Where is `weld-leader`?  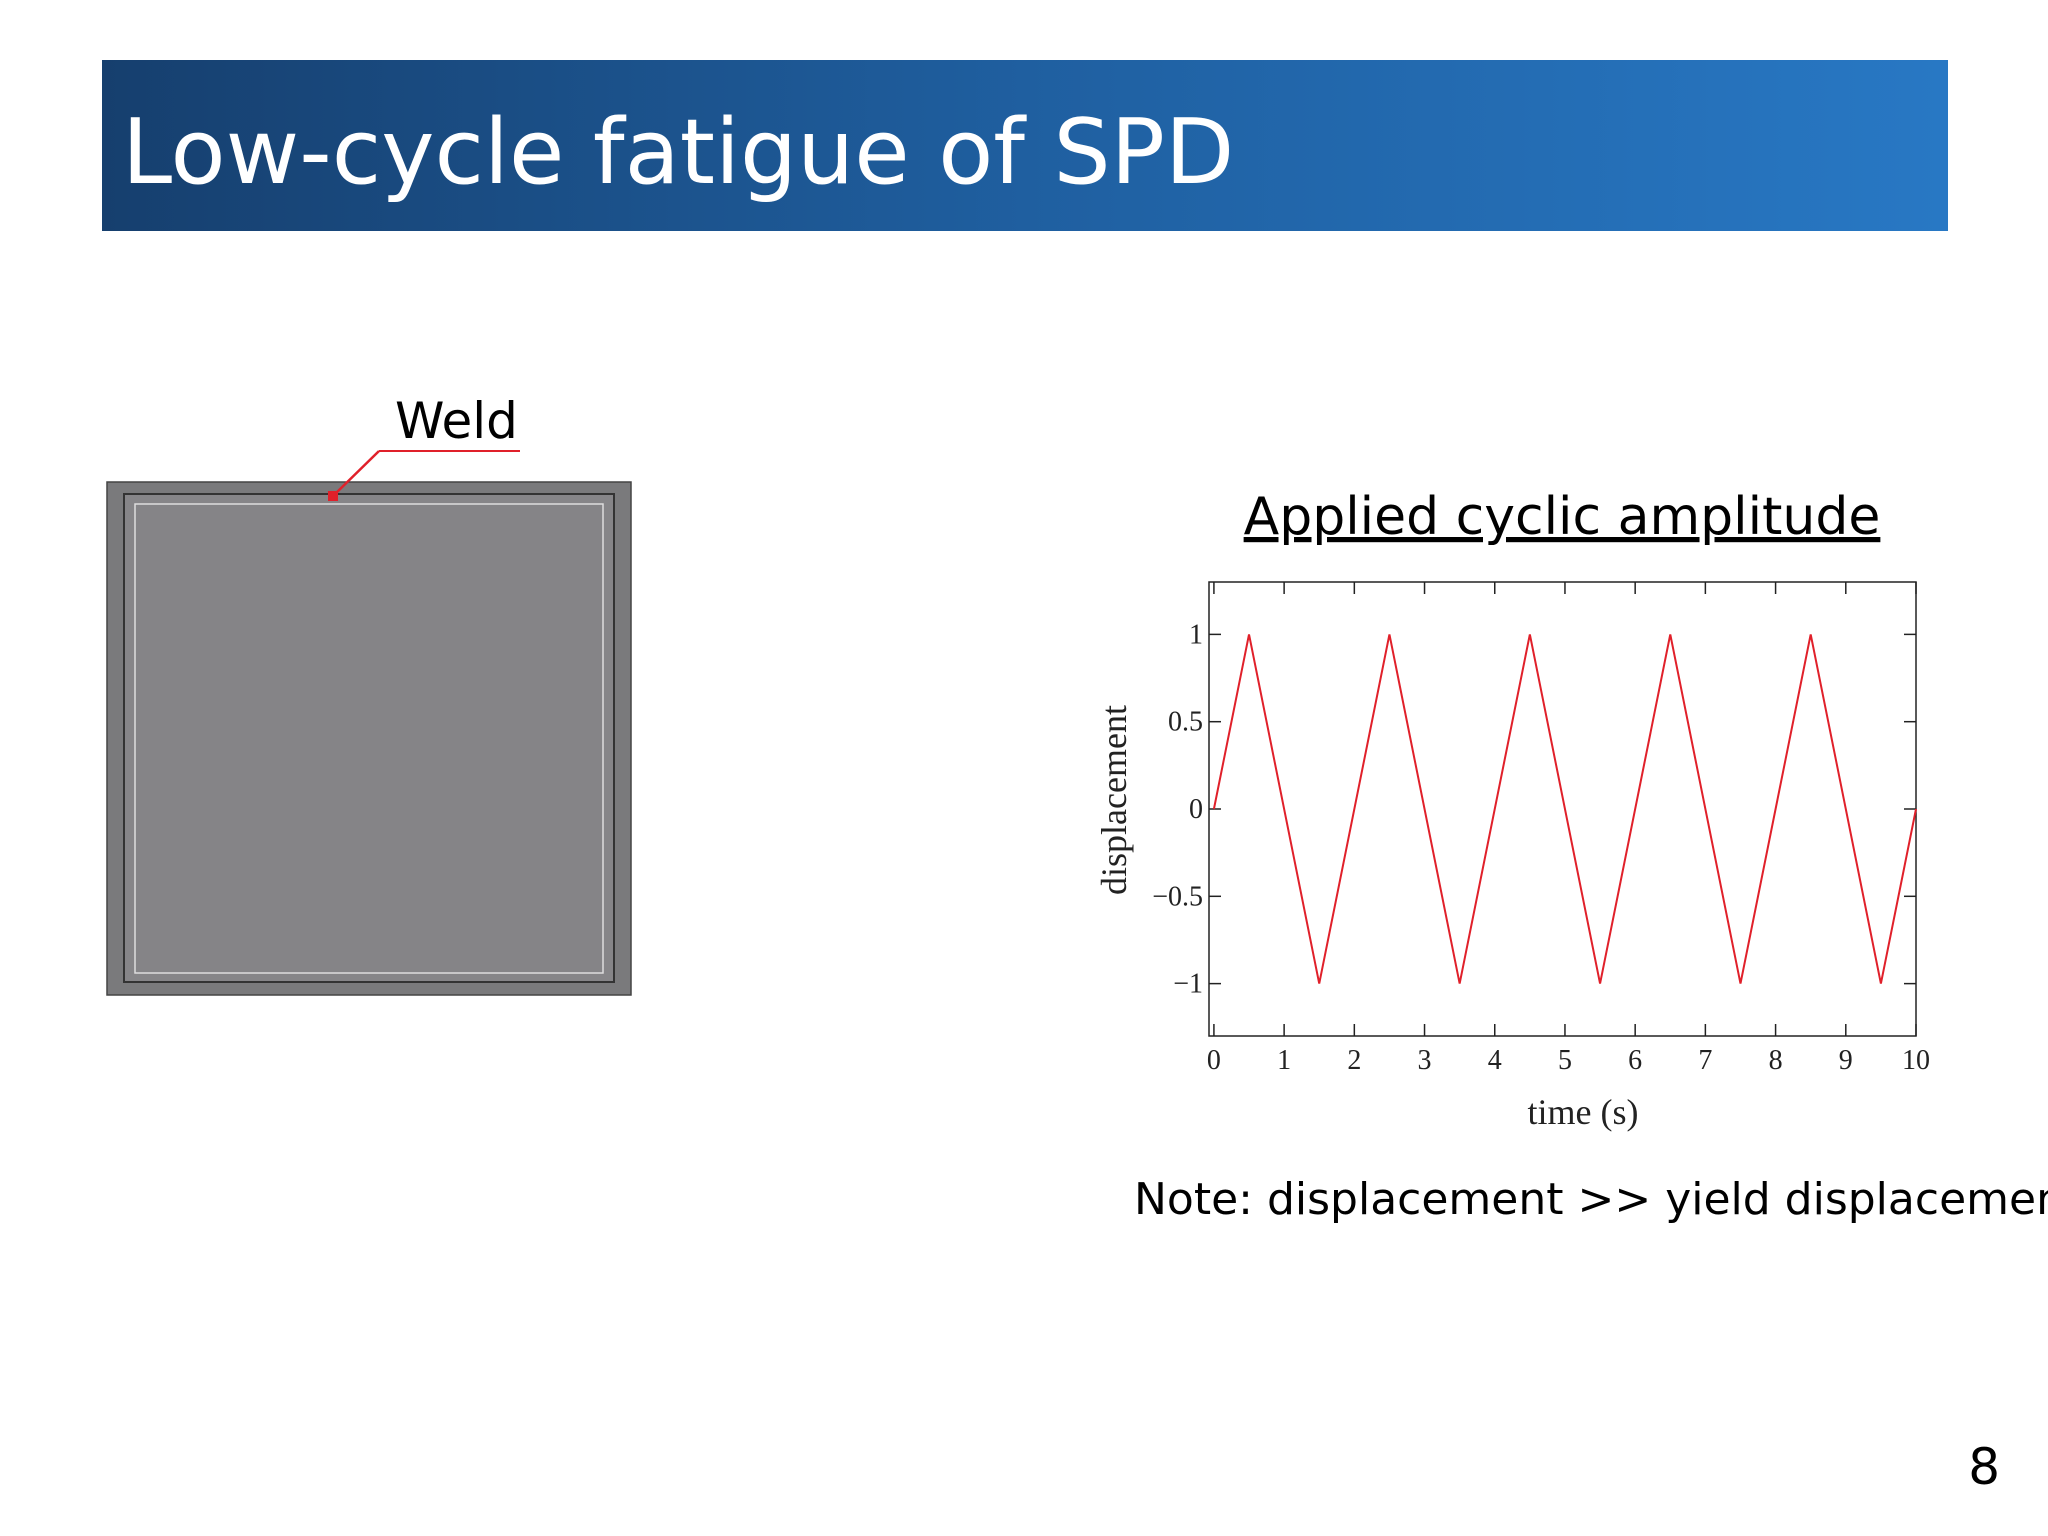 weld-leader is located at coordinates (356, 473).